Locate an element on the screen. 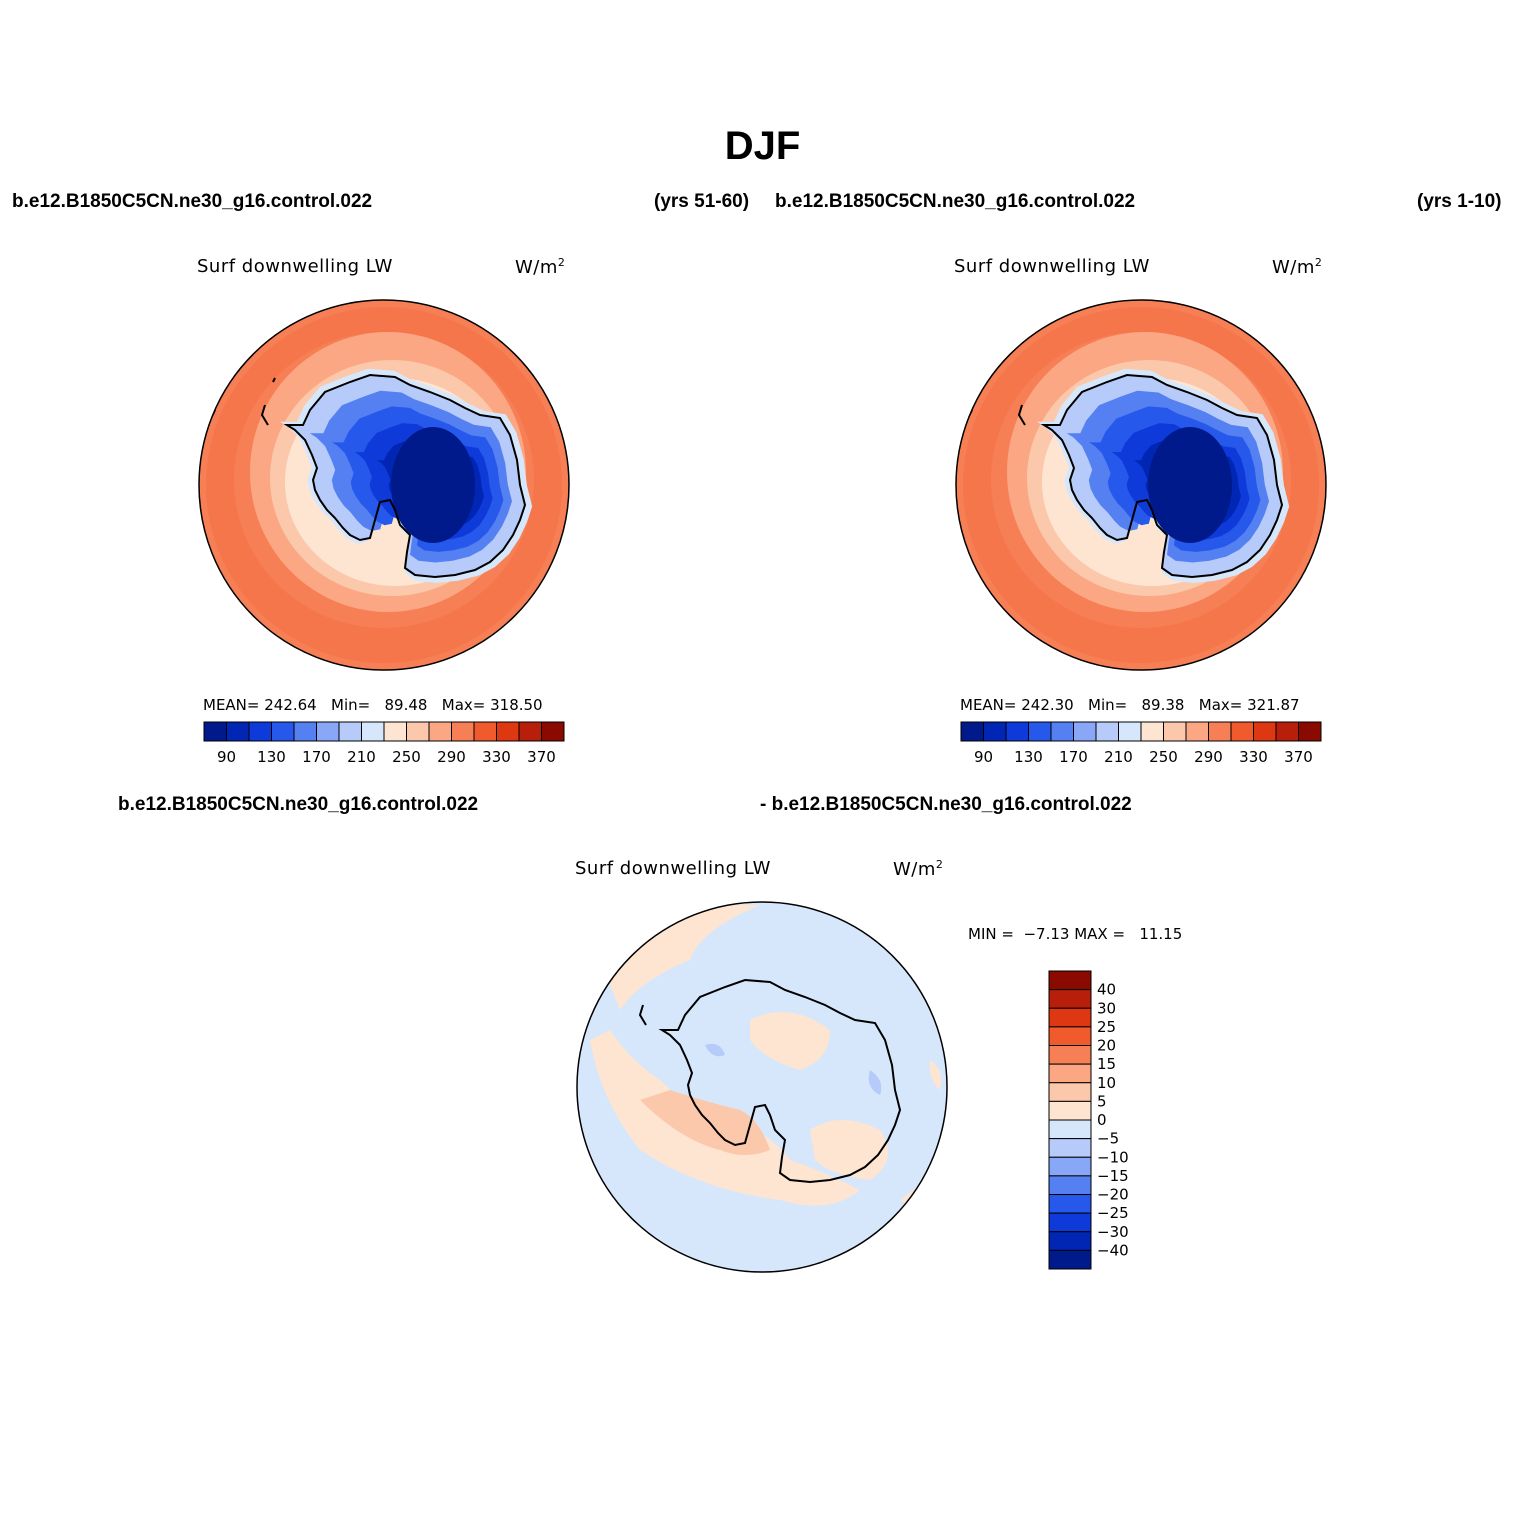  panel2-colorbar-tick-label: 130 is located at coordinates (1028, 757).